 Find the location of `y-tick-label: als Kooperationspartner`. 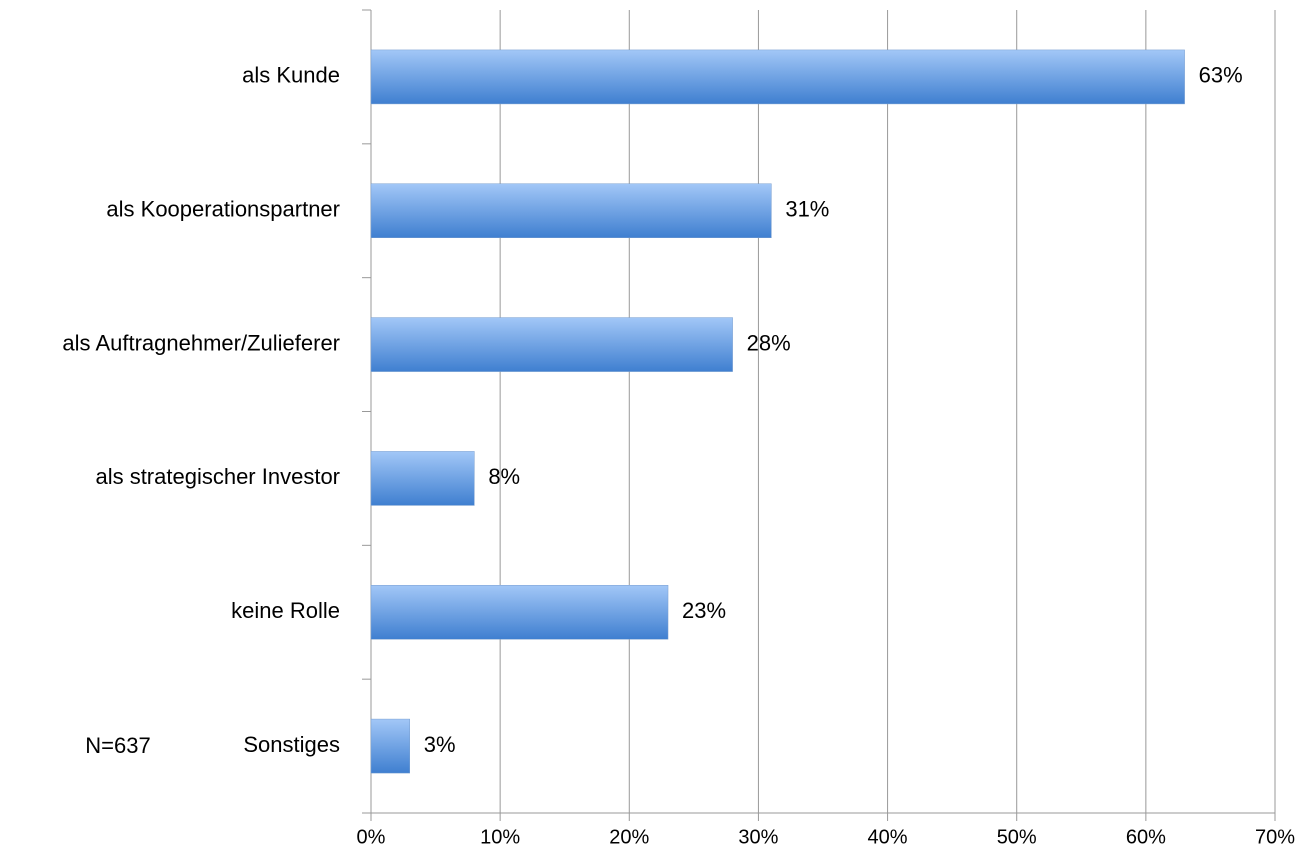

y-tick-label: als Kooperationspartner is located at coordinates (223, 209).